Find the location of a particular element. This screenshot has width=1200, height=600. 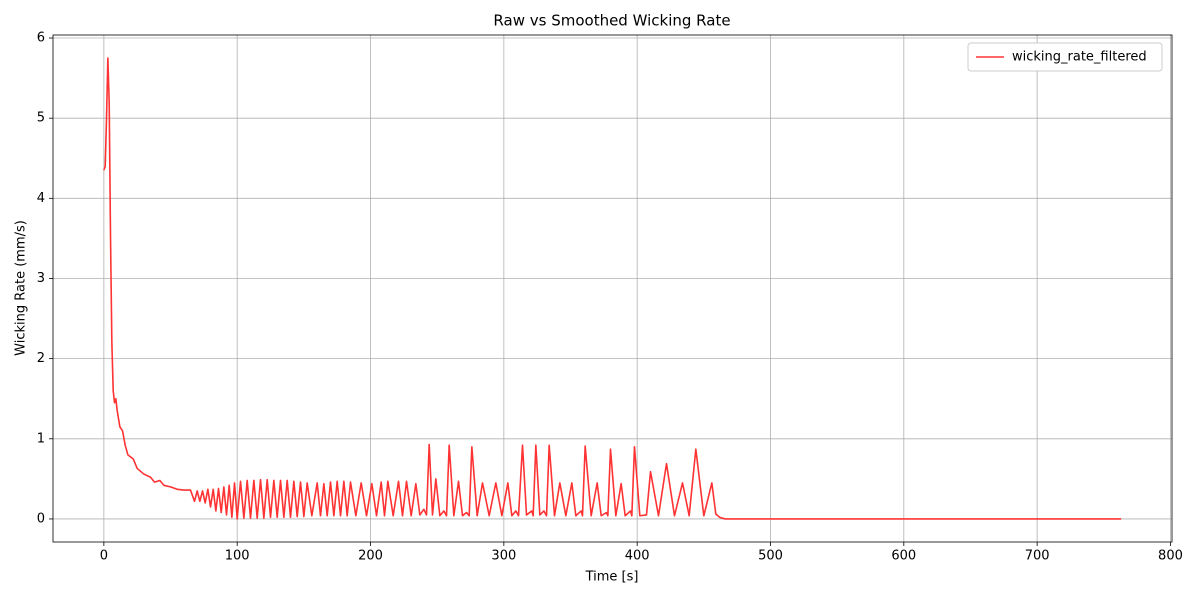

y-tick-label: 1 is located at coordinates (41, 438).